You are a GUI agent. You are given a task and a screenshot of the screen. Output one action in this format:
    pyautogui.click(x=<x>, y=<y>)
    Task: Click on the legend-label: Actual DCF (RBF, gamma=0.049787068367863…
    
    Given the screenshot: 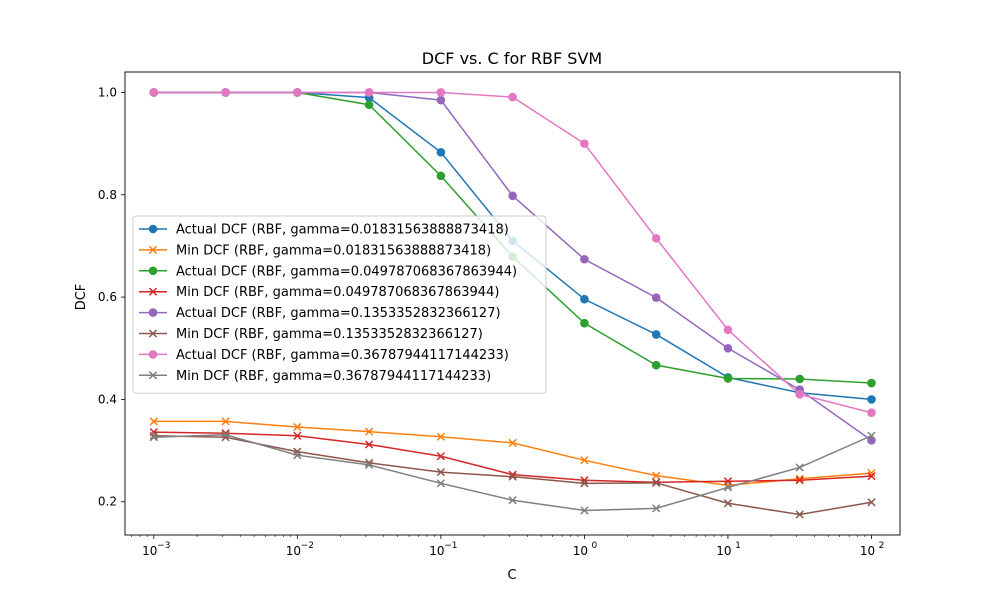 What is the action you would take?
    pyautogui.click(x=346, y=271)
    